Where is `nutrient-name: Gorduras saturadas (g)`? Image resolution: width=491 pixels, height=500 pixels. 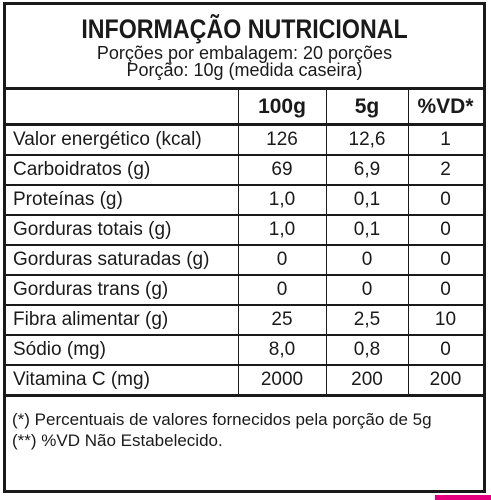
nutrient-name: Gorduras saturadas (g) is located at coordinates (111, 259).